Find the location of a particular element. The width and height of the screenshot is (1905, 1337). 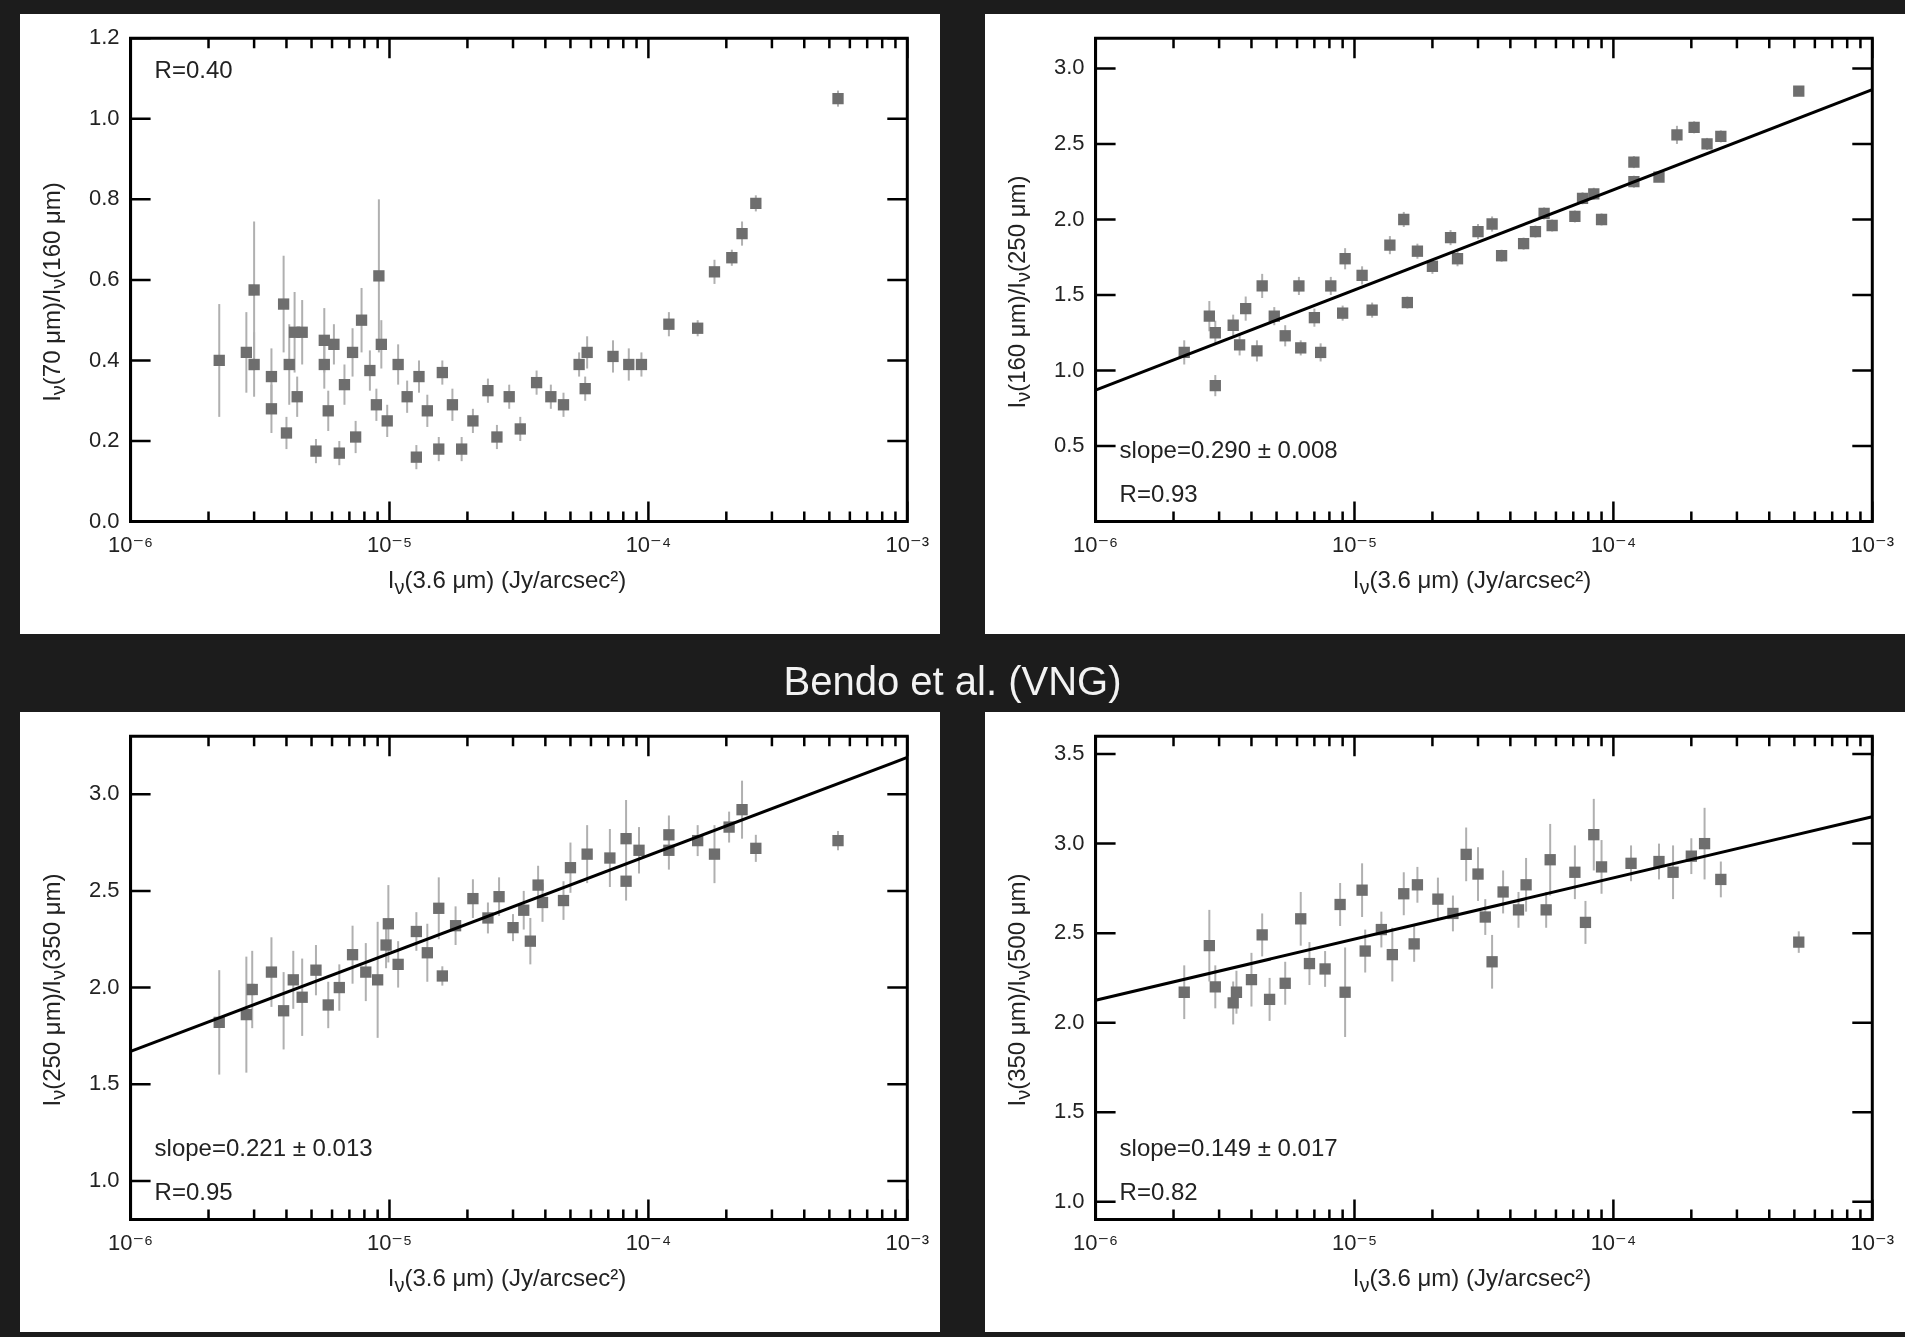

y-tick-label: 0.2 is located at coordinates (104, 440).